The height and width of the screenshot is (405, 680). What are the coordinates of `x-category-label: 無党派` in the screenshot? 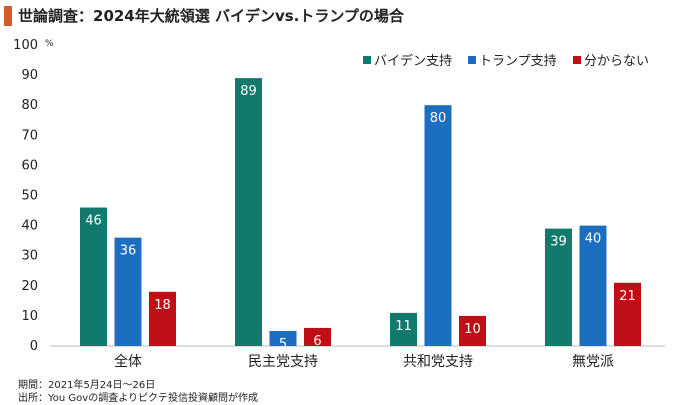 It's located at (593, 362).